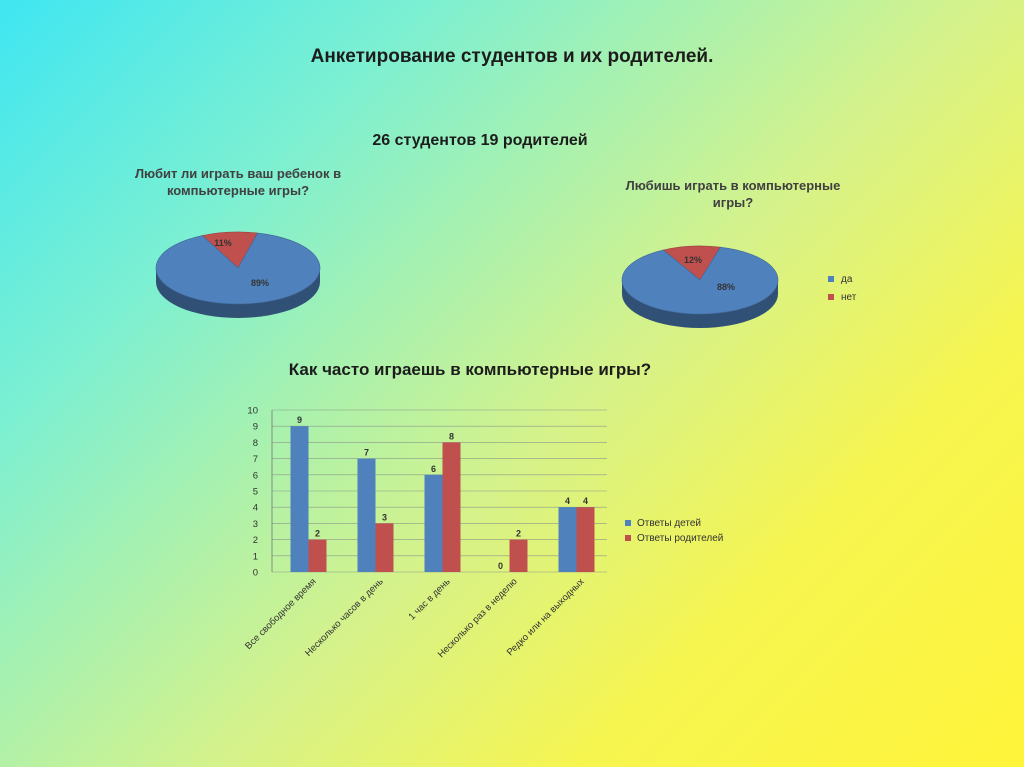 The image size is (1024, 767). Describe the element at coordinates (849, 297) in the screenshot. I see `legend-label: нет` at that location.